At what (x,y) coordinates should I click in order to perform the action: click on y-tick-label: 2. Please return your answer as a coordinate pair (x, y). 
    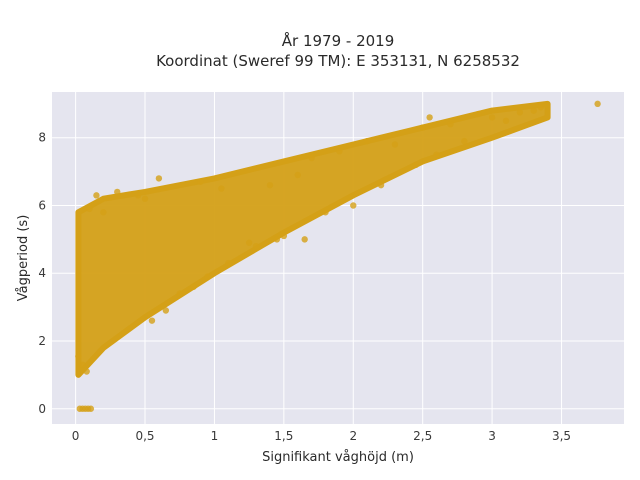
    Looking at the image, I should click on (42, 341).